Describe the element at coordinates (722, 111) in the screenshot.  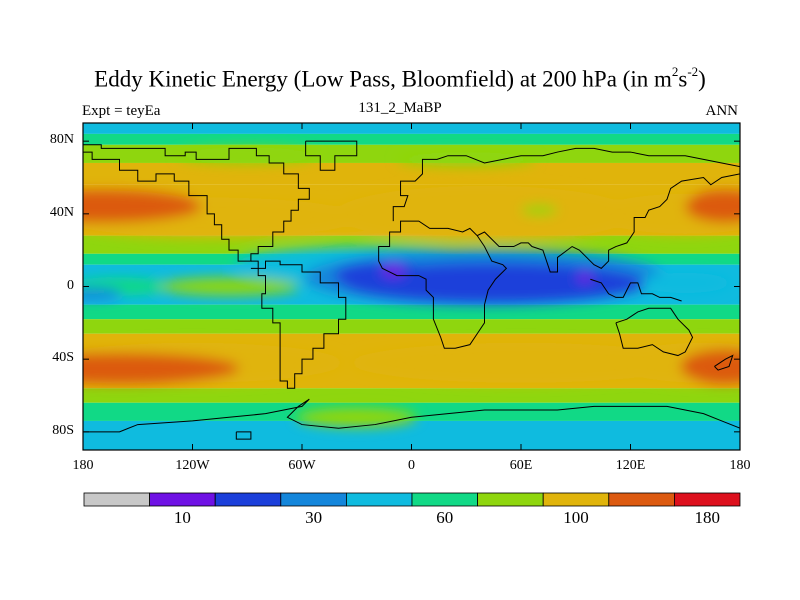
I see `season-label: ANN` at that location.